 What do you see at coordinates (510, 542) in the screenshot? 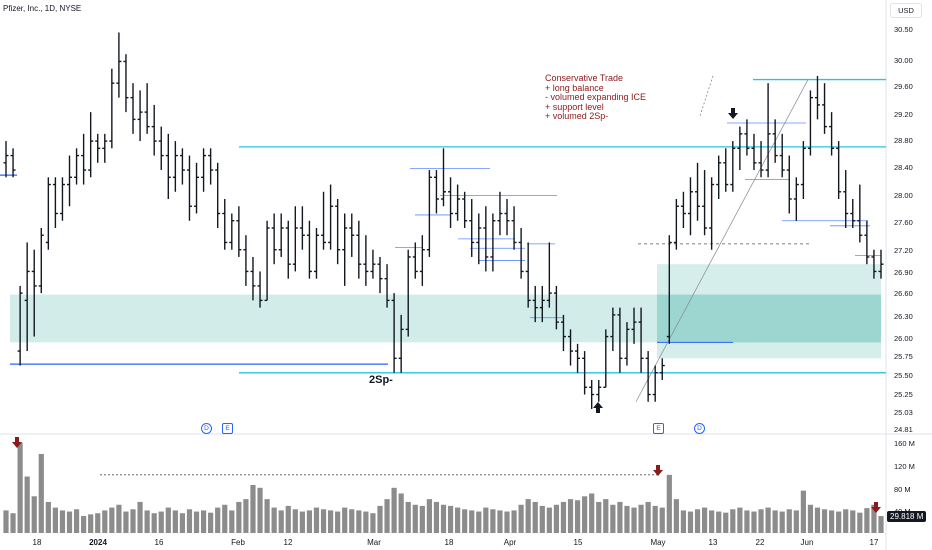
I see `x-tick-label: Apr` at bounding box center [510, 542].